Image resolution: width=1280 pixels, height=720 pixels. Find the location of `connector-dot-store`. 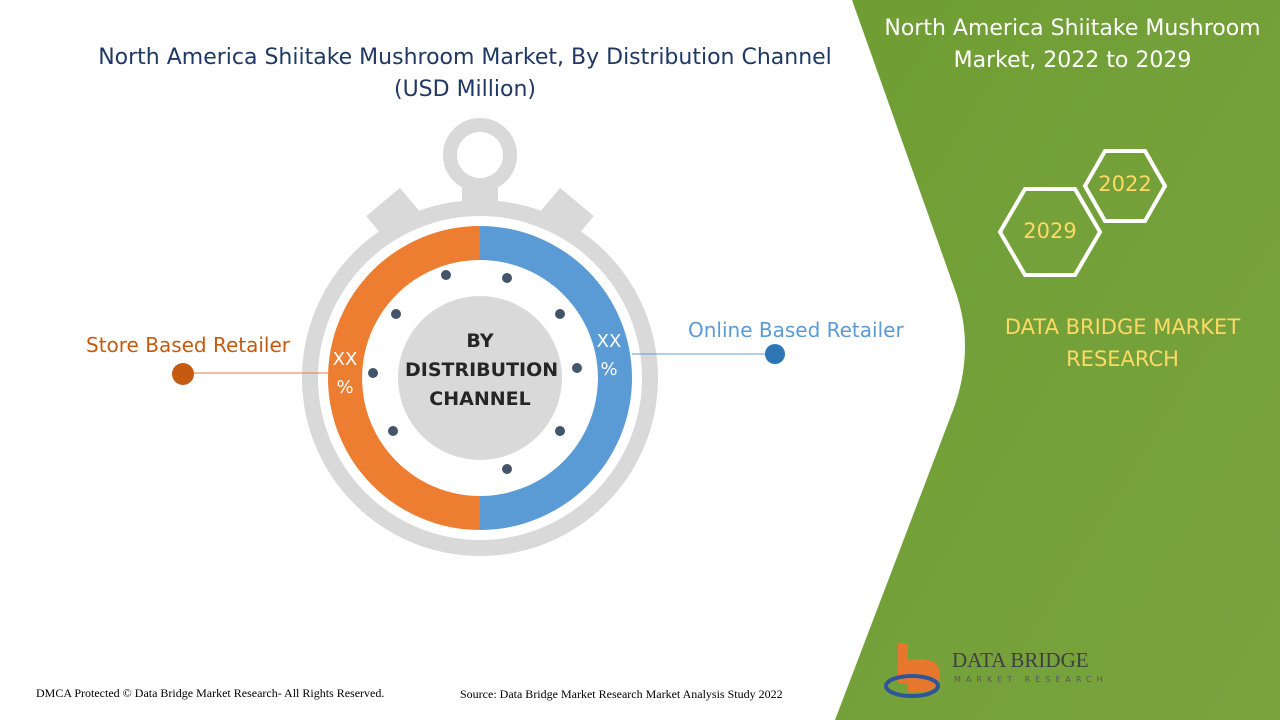

connector-dot-store is located at coordinates (183, 374).